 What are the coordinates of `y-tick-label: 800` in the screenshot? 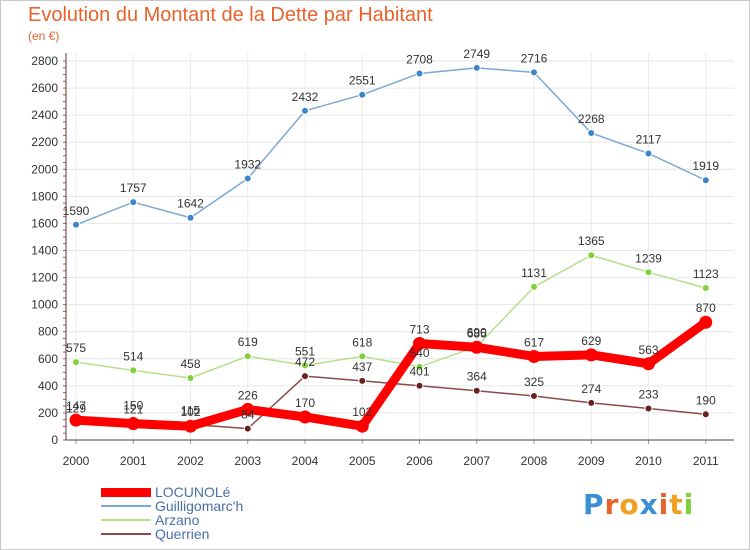 It's located at (48, 332).